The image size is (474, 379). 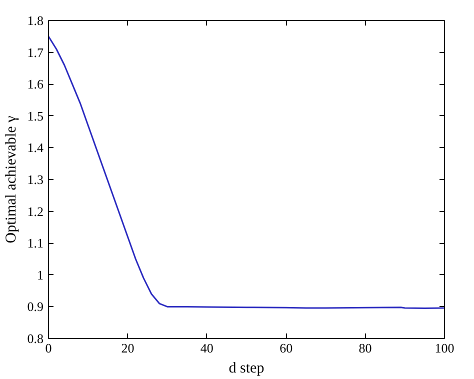 What do you see at coordinates (365, 348) in the screenshot?
I see `x-tick-label: 80` at bounding box center [365, 348].